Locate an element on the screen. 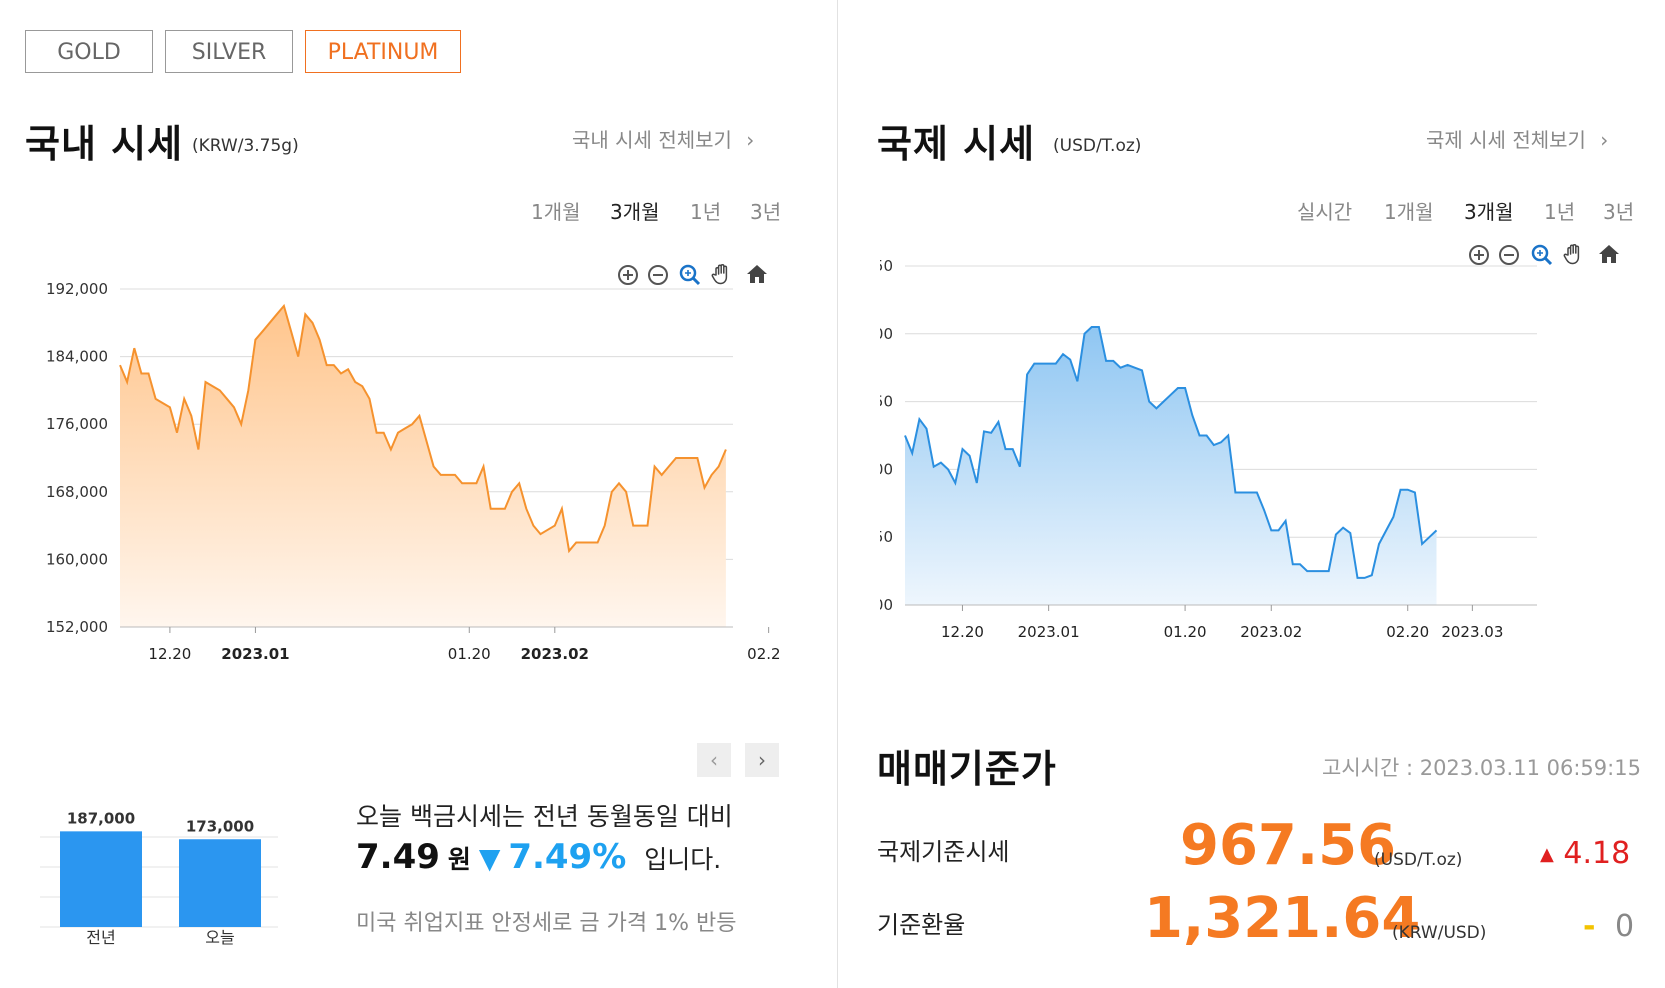 Image resolution: width=1665 pixels, height=988 pixels. y-tick-label: 900 is located at coordinates (886, 605).